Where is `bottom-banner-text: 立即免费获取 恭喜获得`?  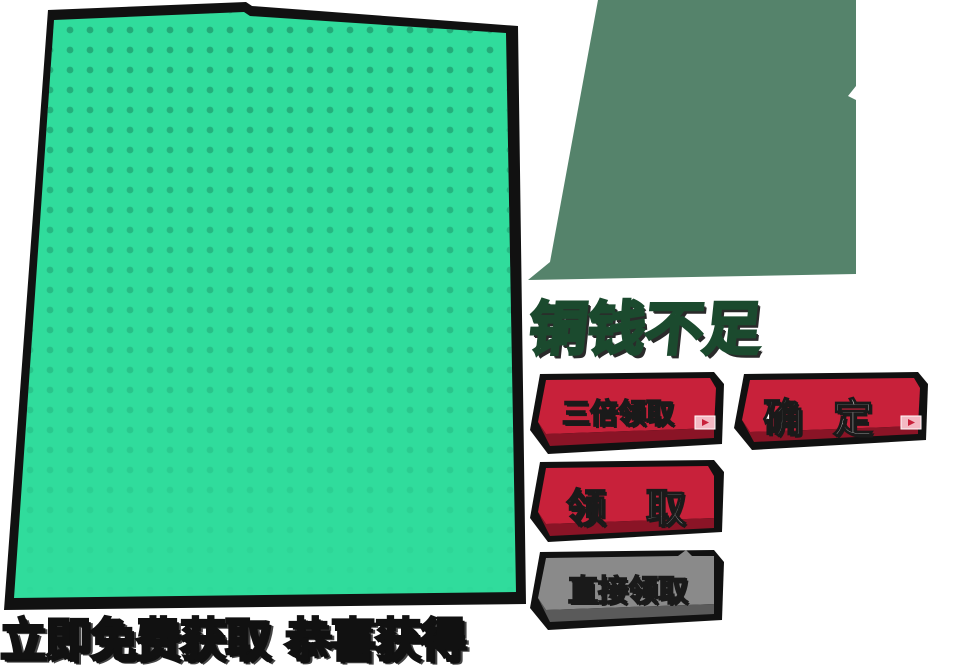 bottom-banner-text: 立即免费获取 恭喜获得 is located at coordinates (233, 640).